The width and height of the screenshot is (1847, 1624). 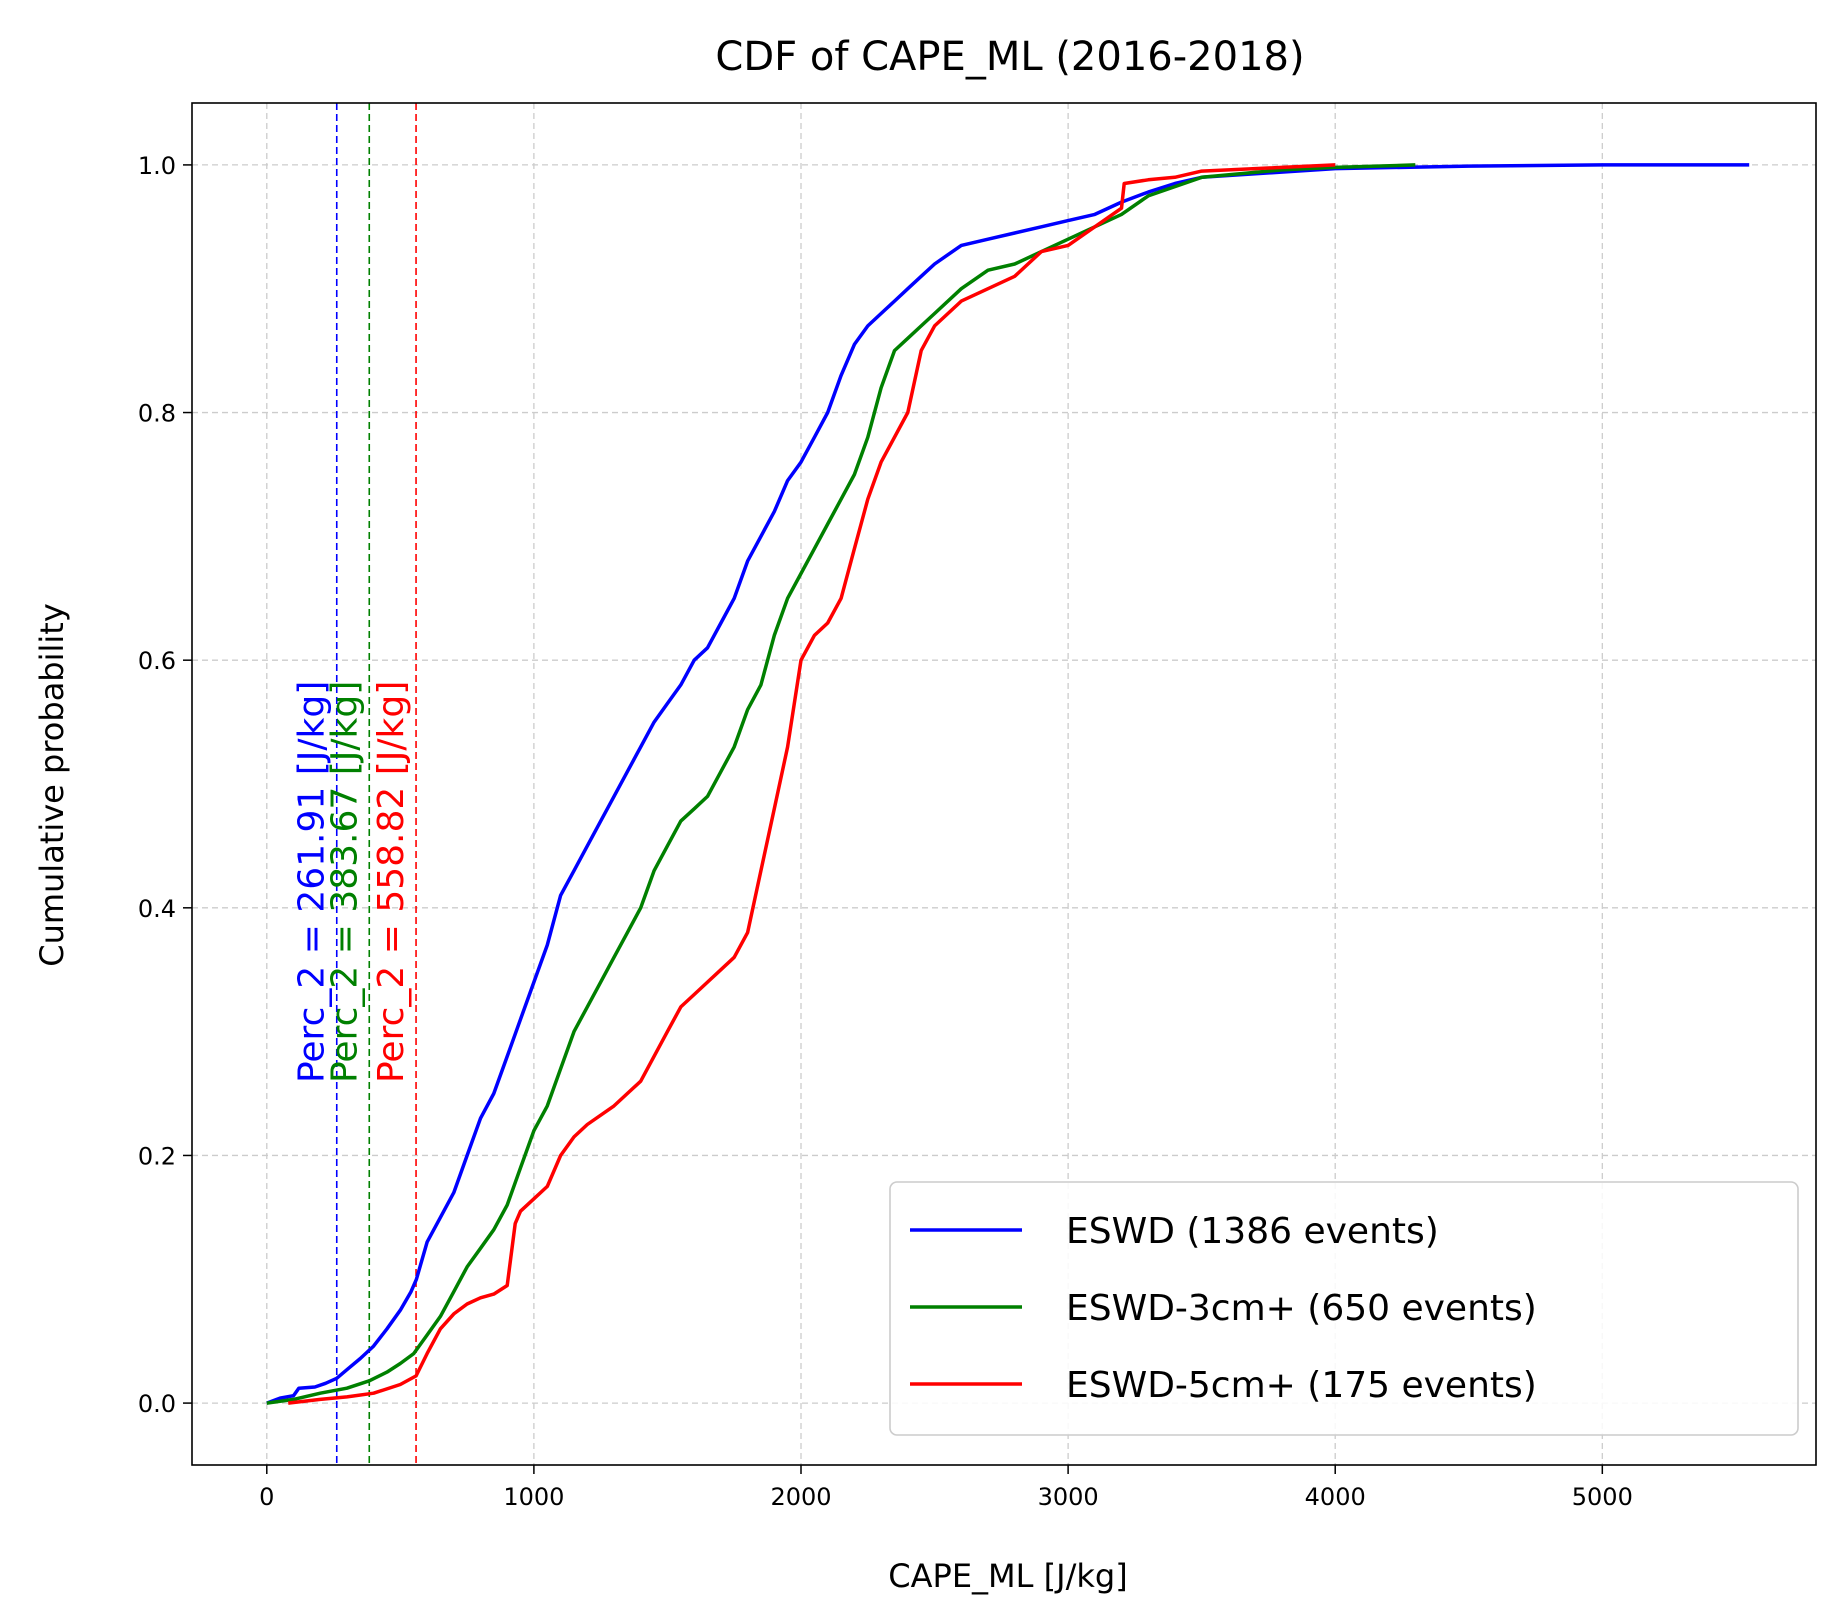 What do you see at coordinates (1301, 1385) in the screenshot?
I see `legend-label: ESWD-5cm+ (175 events)` at bounding box center [1301, 1385].